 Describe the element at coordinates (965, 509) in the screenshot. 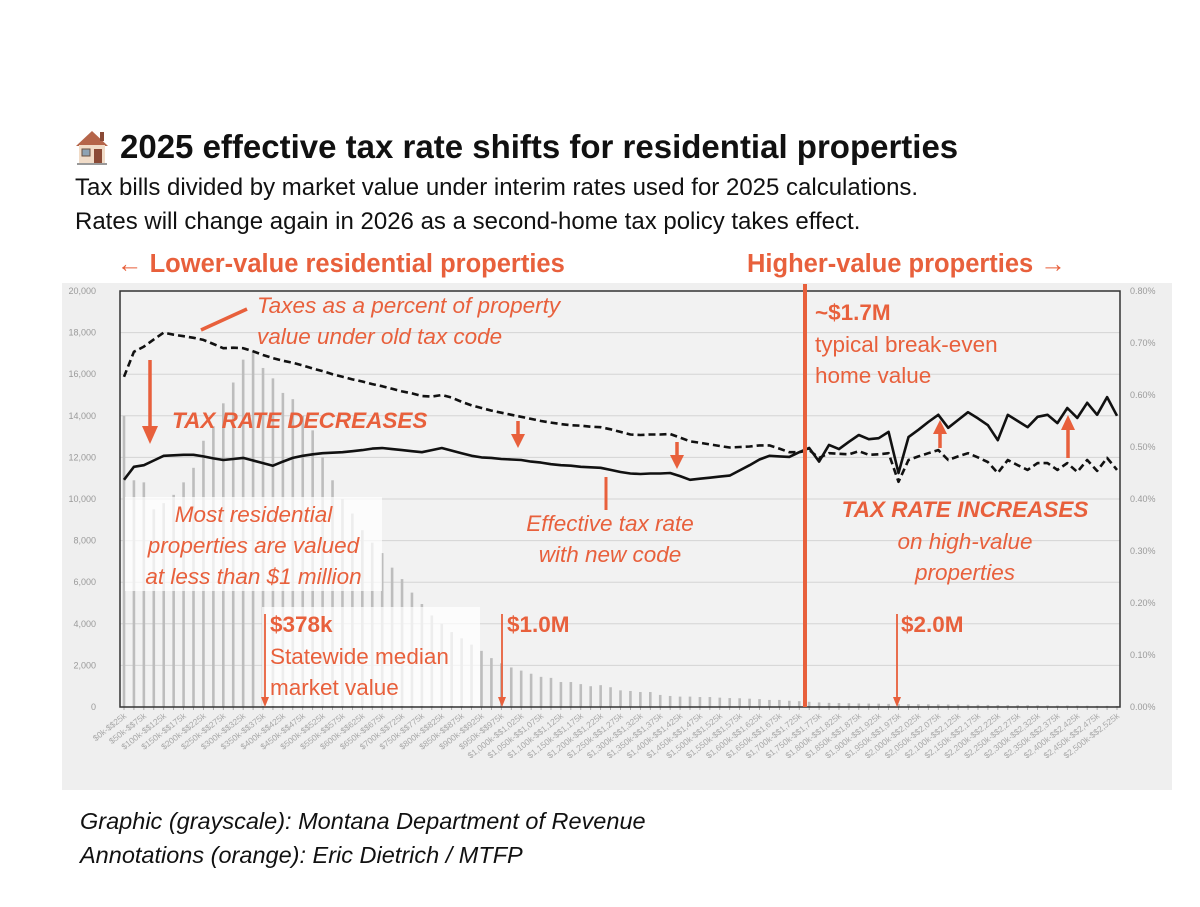

I see `tax-rate-increases-label: TAX RATE INCREASES` at that location.